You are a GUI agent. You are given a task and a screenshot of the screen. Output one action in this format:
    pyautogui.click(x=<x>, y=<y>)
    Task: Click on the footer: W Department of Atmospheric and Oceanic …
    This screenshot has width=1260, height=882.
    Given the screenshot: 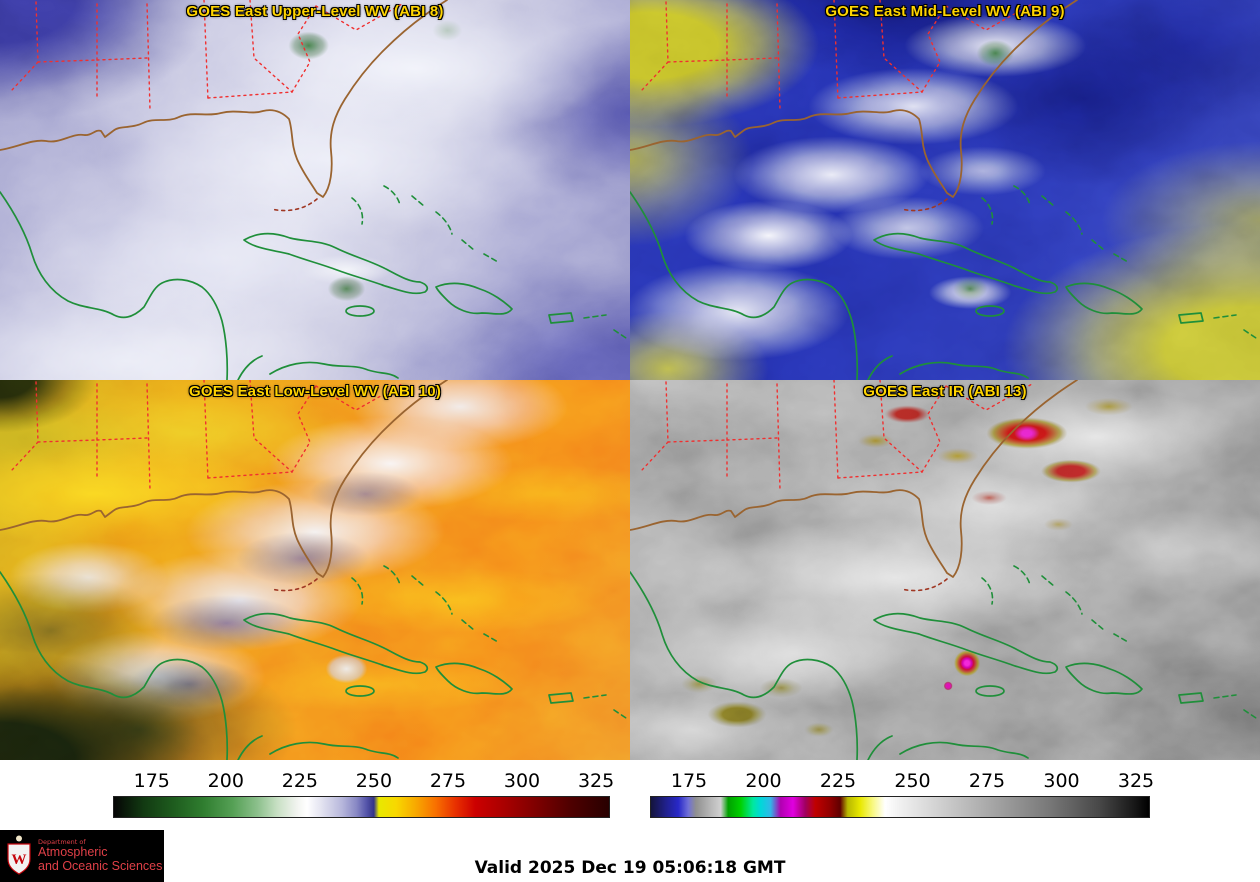 What is the action you would take?
    pyautogui.click(x=630, y=856)
    